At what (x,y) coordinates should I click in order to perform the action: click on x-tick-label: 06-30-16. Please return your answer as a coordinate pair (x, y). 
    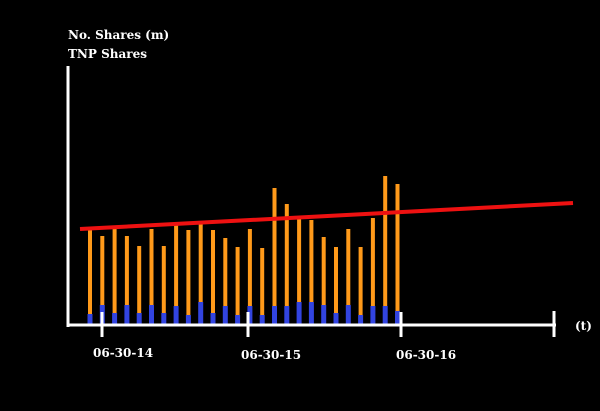
    Looking at the image, I should click on (426, 355).